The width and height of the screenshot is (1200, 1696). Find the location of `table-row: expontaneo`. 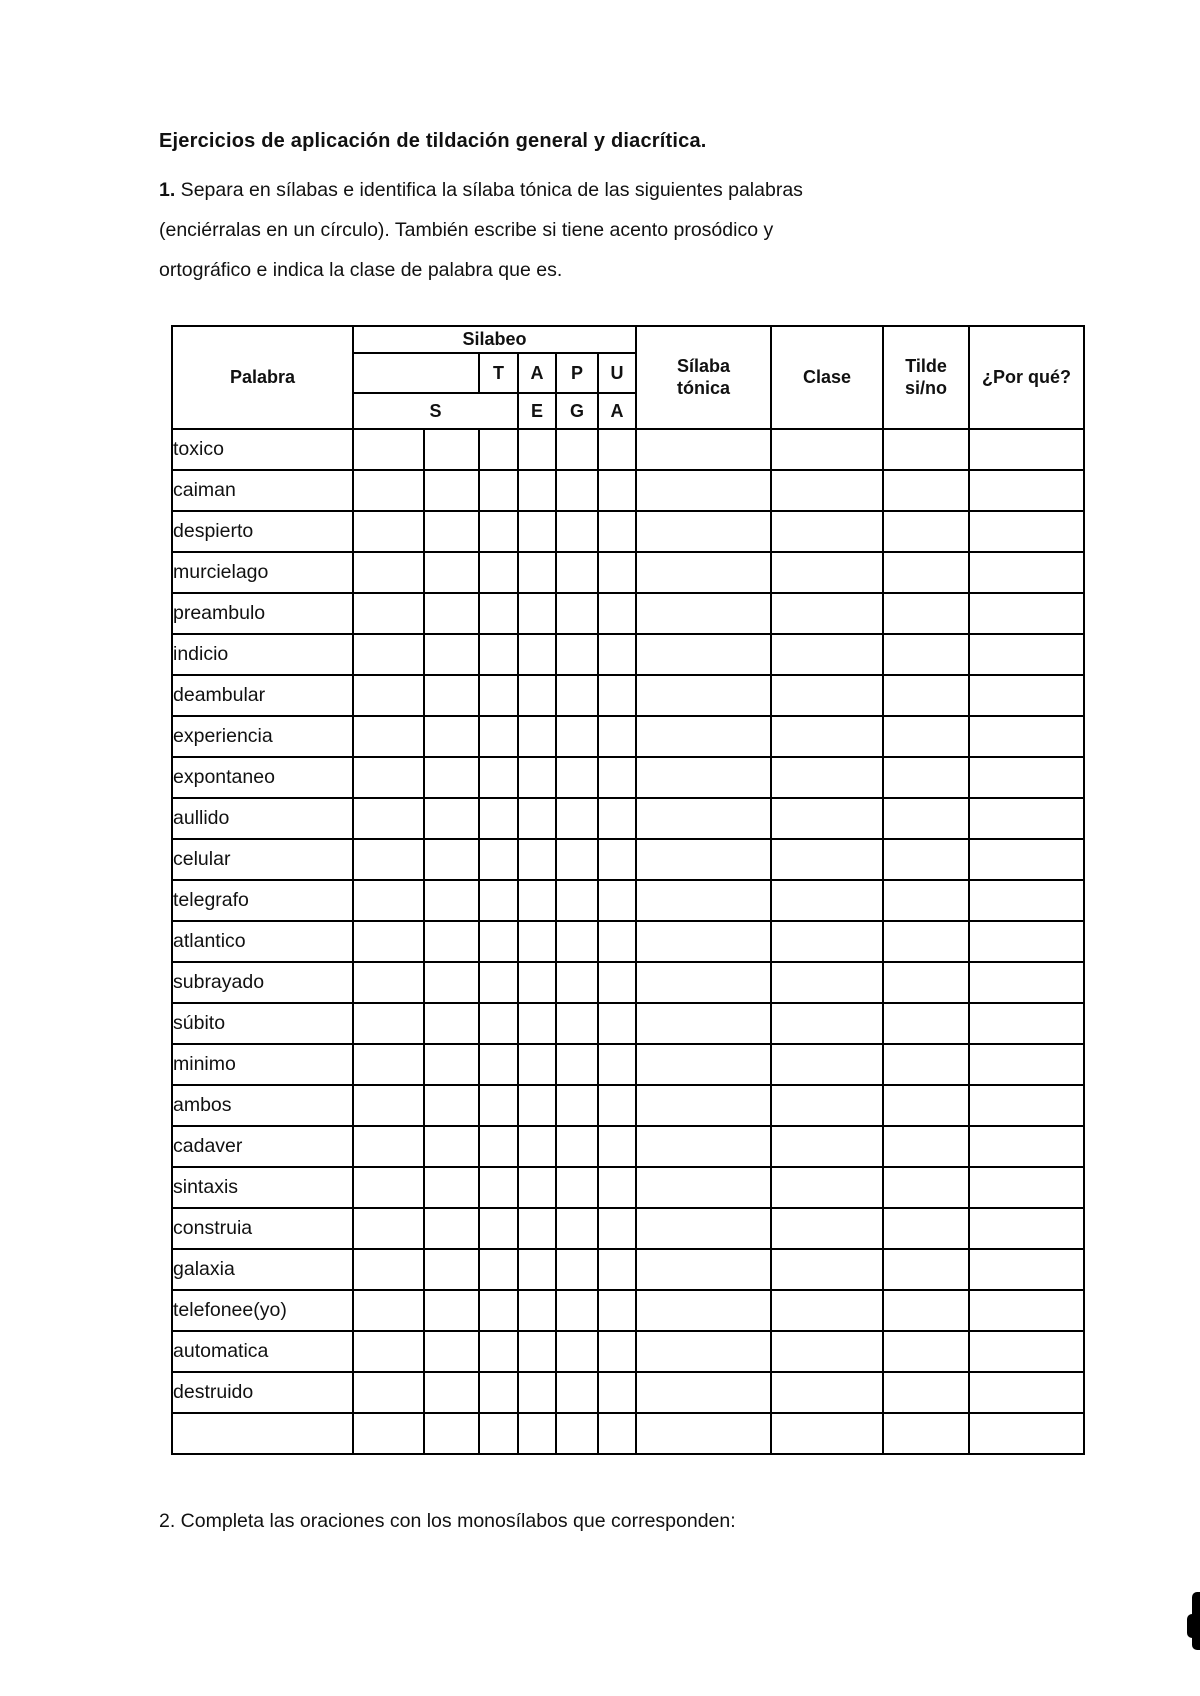

table-row: expontaneo is located at coordinates (628, 777).